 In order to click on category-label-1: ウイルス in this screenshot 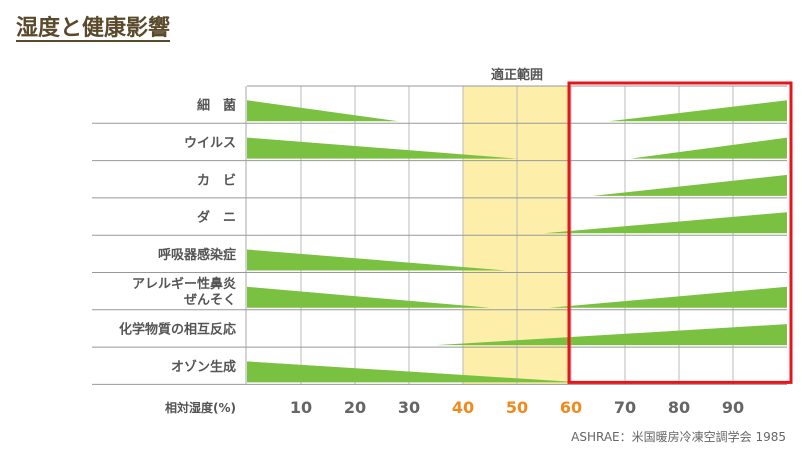, I will do `click(210, 143)`.